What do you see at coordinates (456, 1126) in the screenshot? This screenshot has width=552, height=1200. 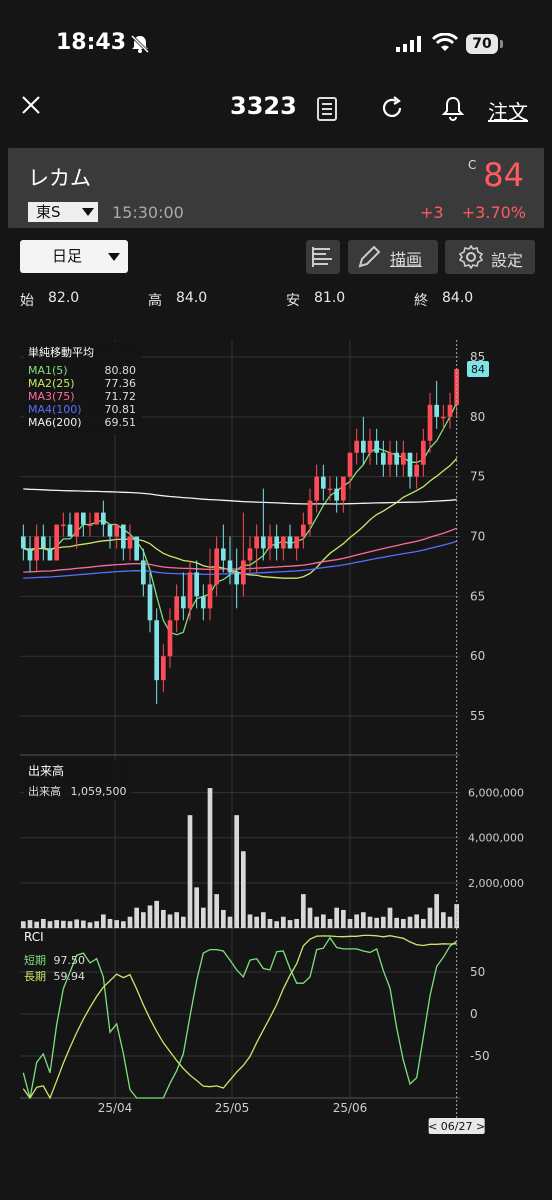 I see `current-date-tag-text: < 06/27 >` at bounding box center [456, 1126].